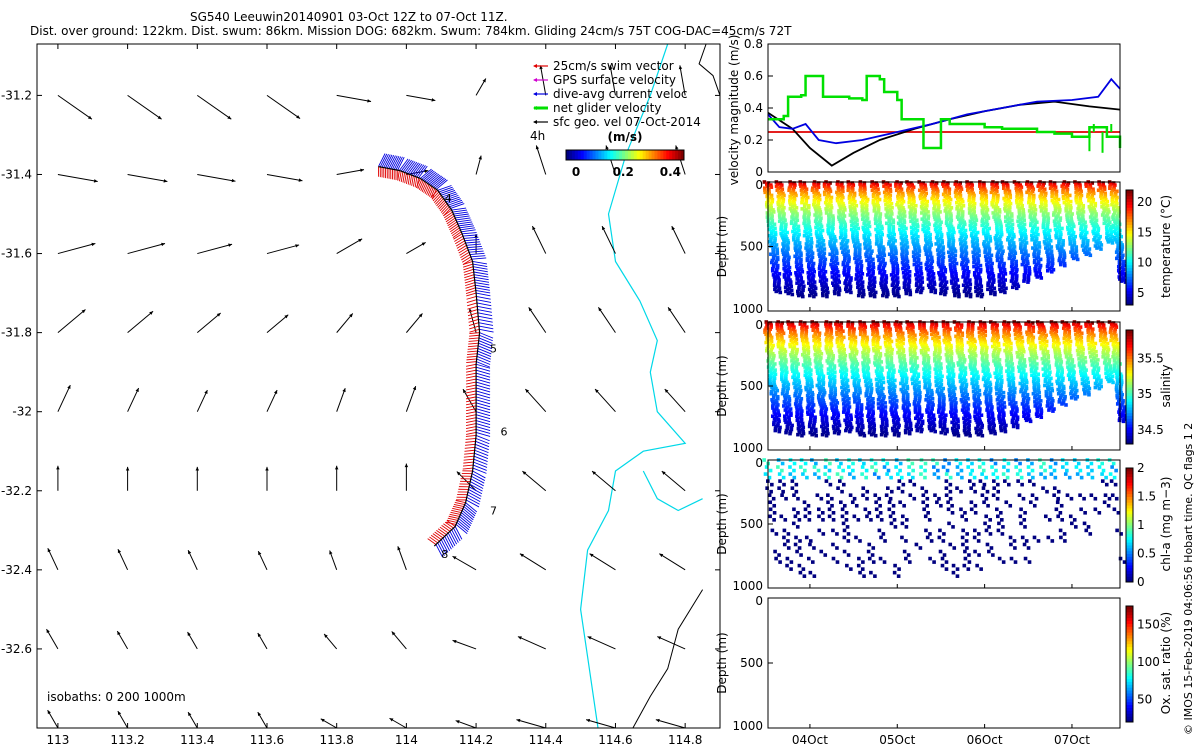  I want to click on map-y-tick-label: -31.8, so click(16, 333).